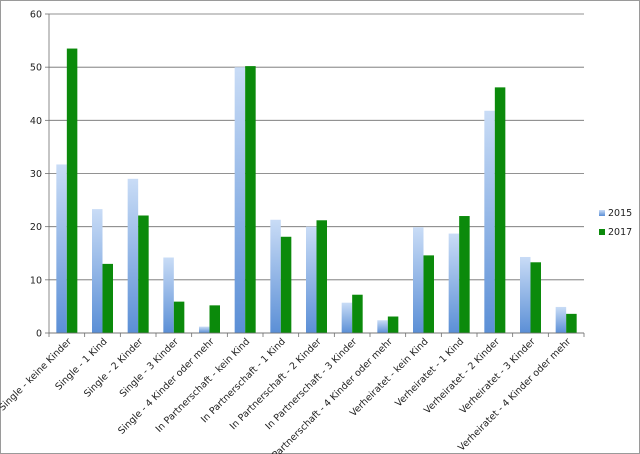  What do you see at coordinates (39, 334) in the screenshot?
I see `y-tick-label: 0` at bounding box center [39, 334].